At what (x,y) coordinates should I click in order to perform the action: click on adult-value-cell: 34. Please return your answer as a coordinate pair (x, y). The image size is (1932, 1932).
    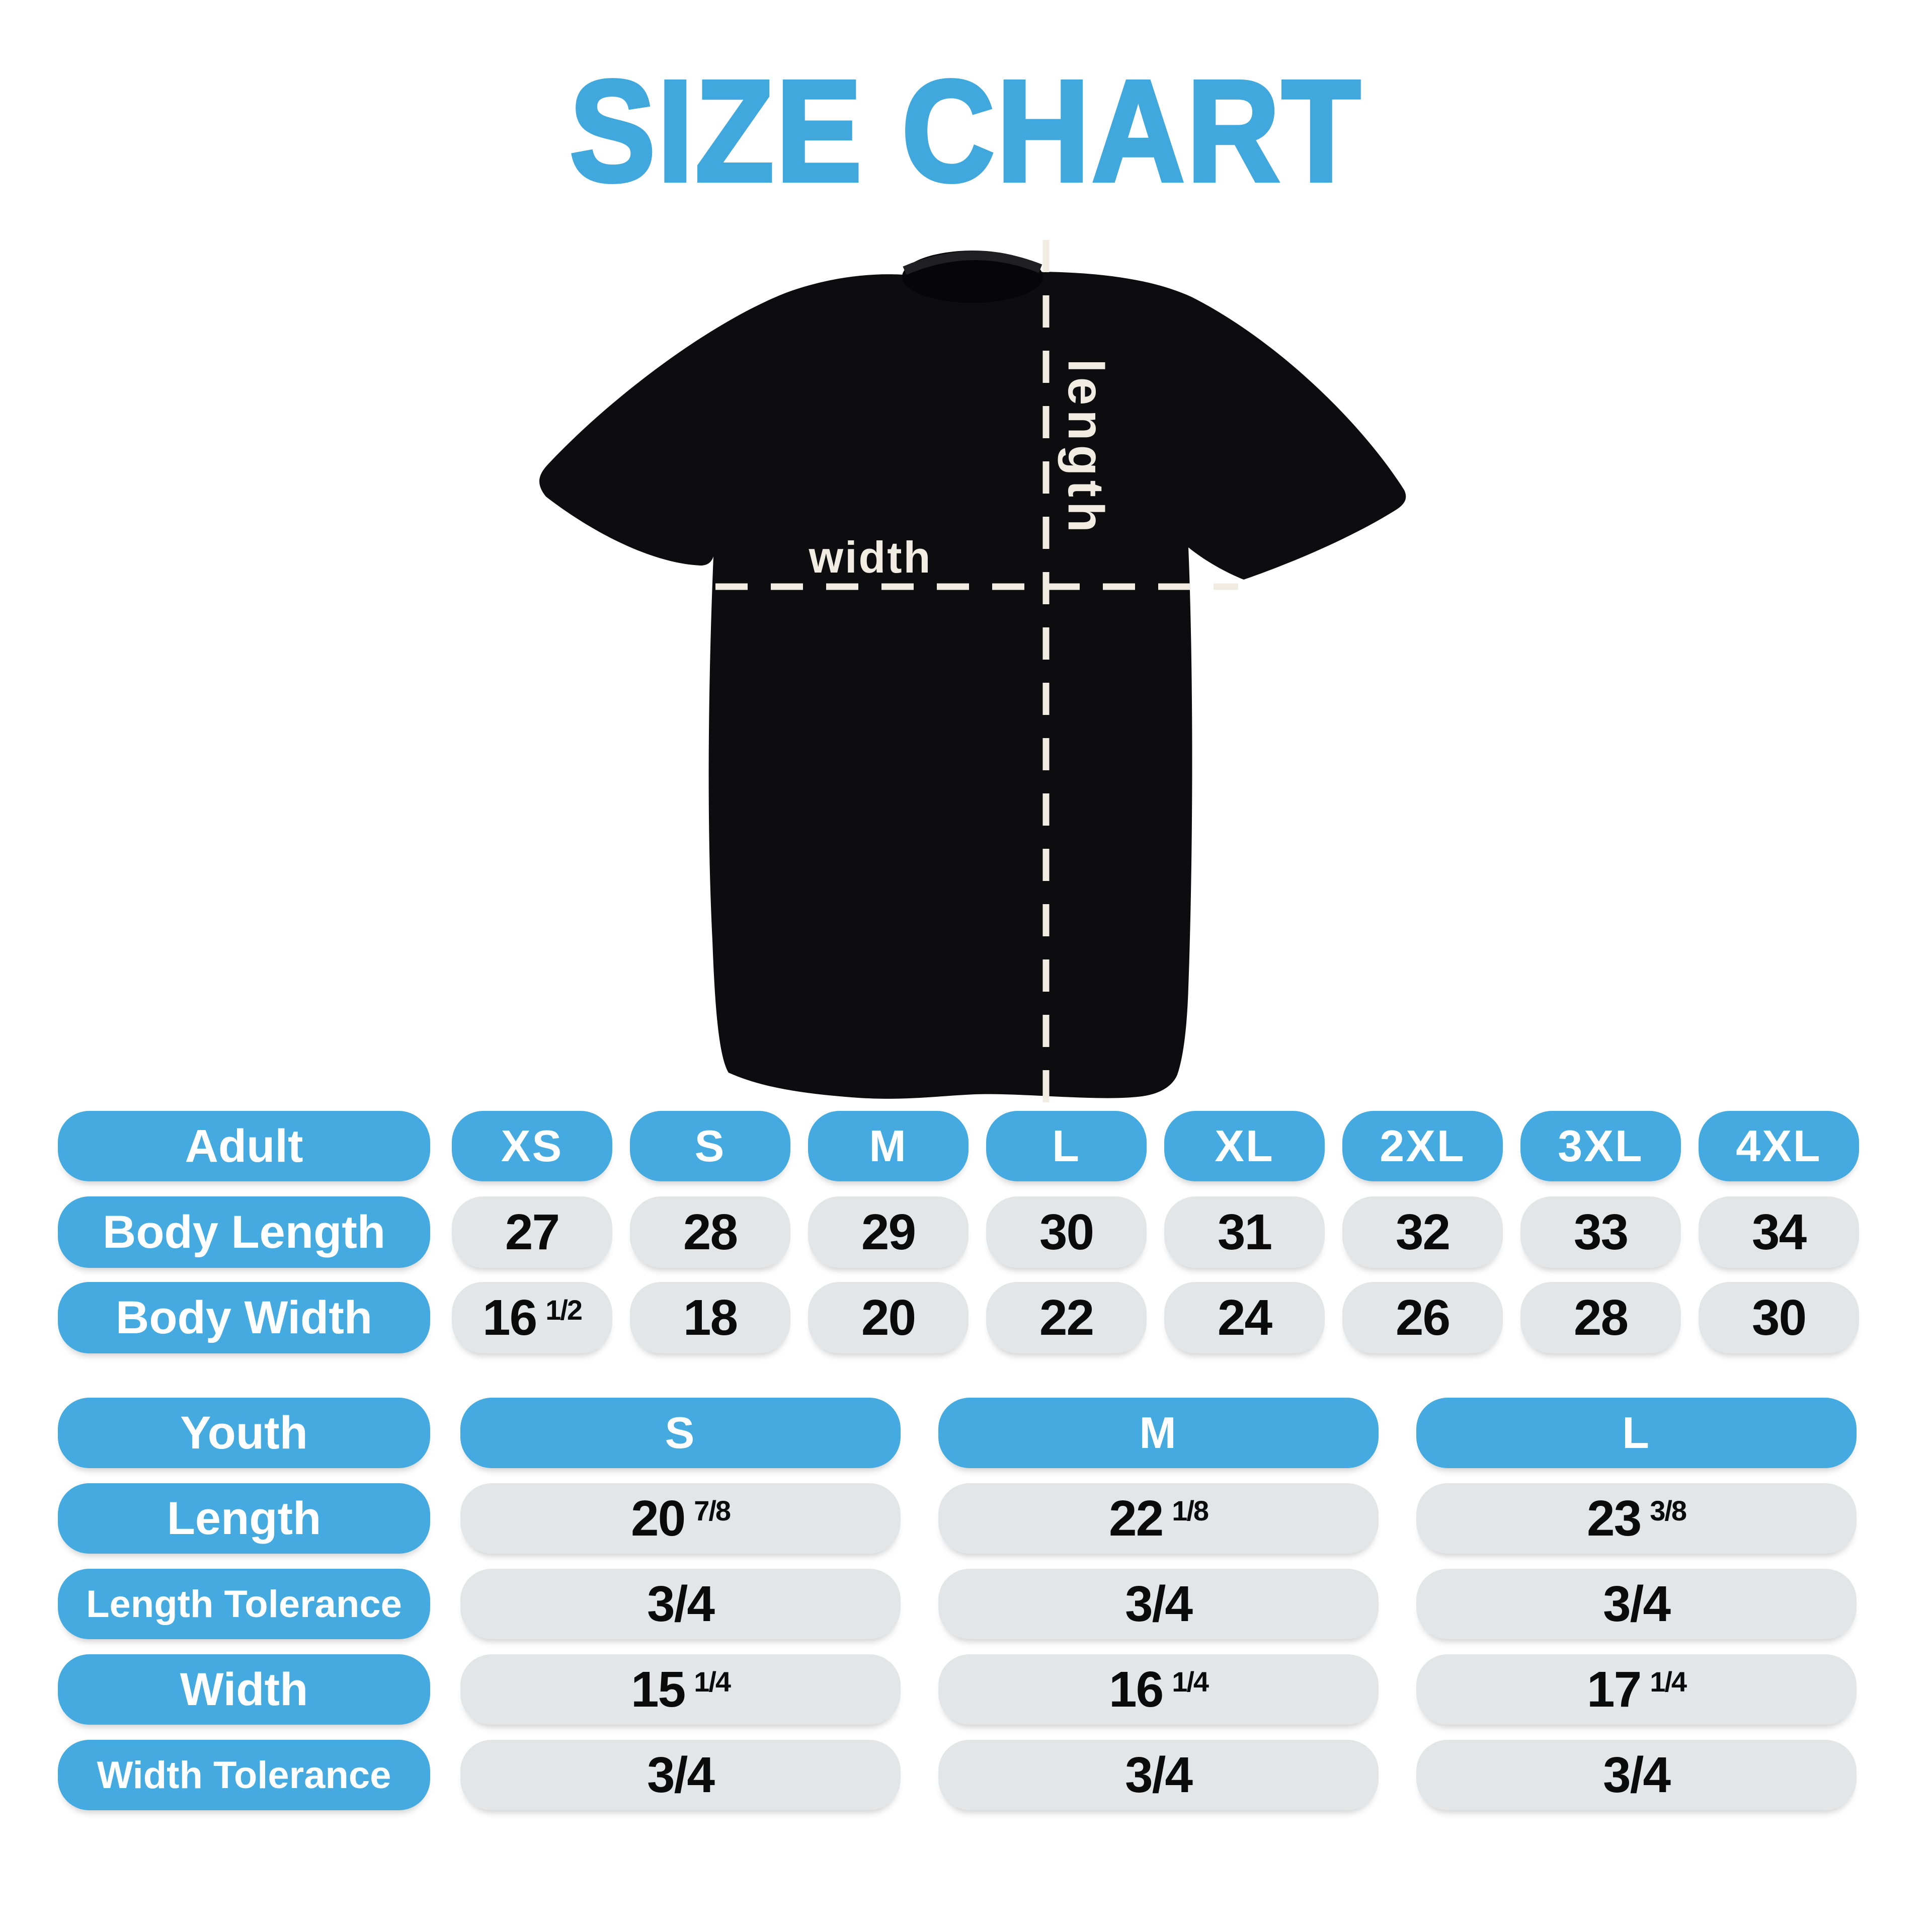
    Looking at the image, I should click on (1779, 1232).